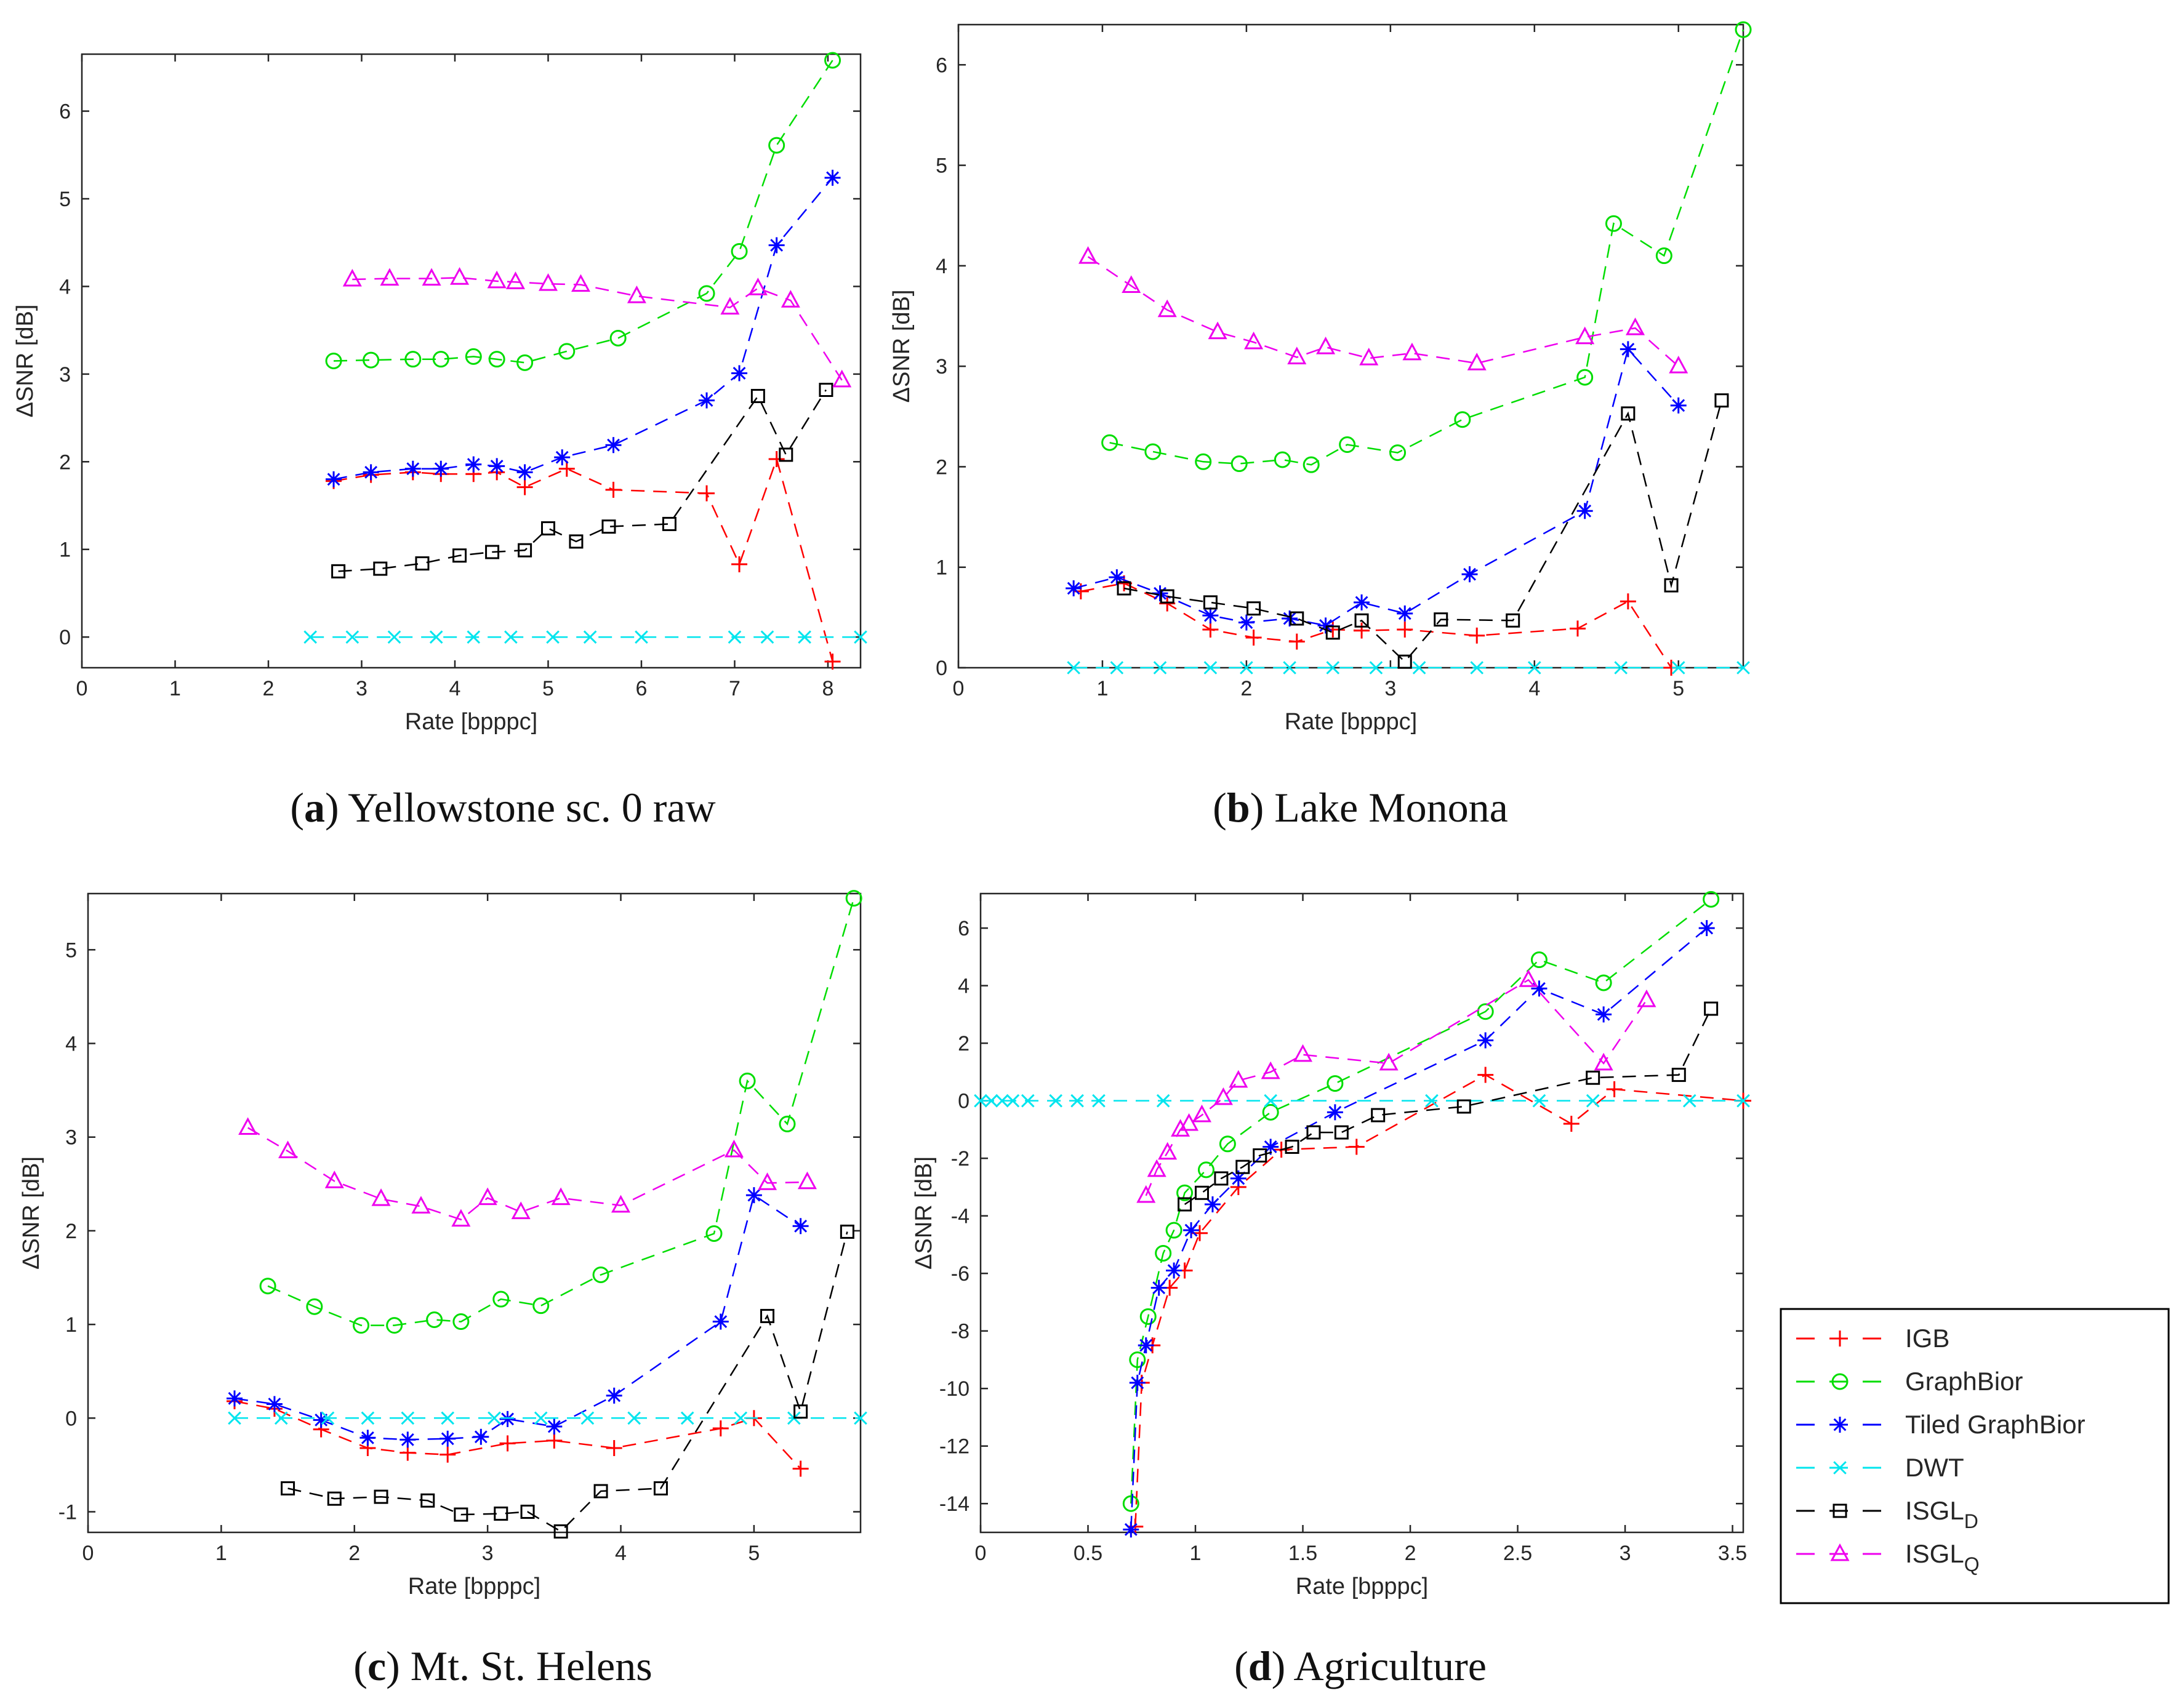  Describe the element at coordinates (735, 688) in the screenshot. I see `x-tick-label: 7` at that location.